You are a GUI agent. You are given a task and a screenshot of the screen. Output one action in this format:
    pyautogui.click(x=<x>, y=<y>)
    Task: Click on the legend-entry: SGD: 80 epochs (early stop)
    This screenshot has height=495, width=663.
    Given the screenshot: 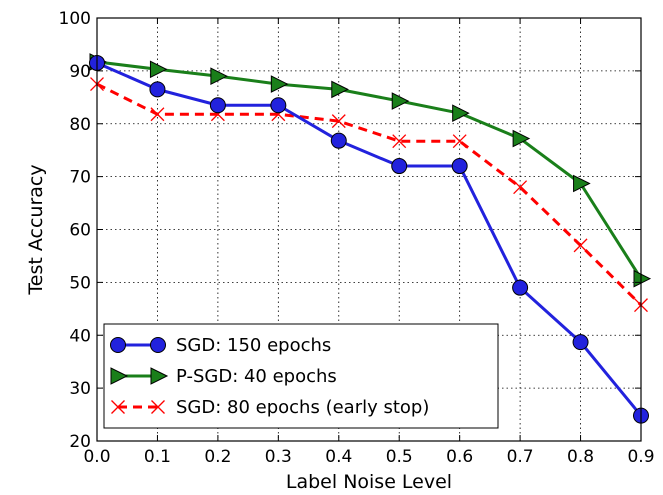 What is the action you would take?
    pyautogui.click(x=270, y=407)
    